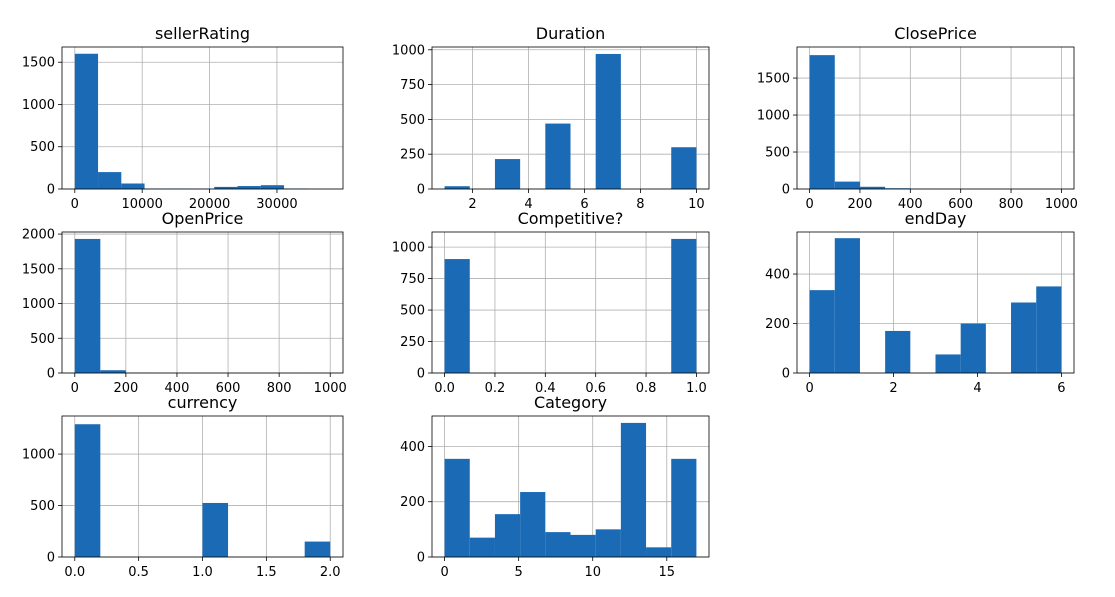 The height and width of the screenshot is (597, 1115). I want to click on subplot-0: 0 10000 20000 30000 0 500 1000 1500 sellerRating, so click(183, 118).